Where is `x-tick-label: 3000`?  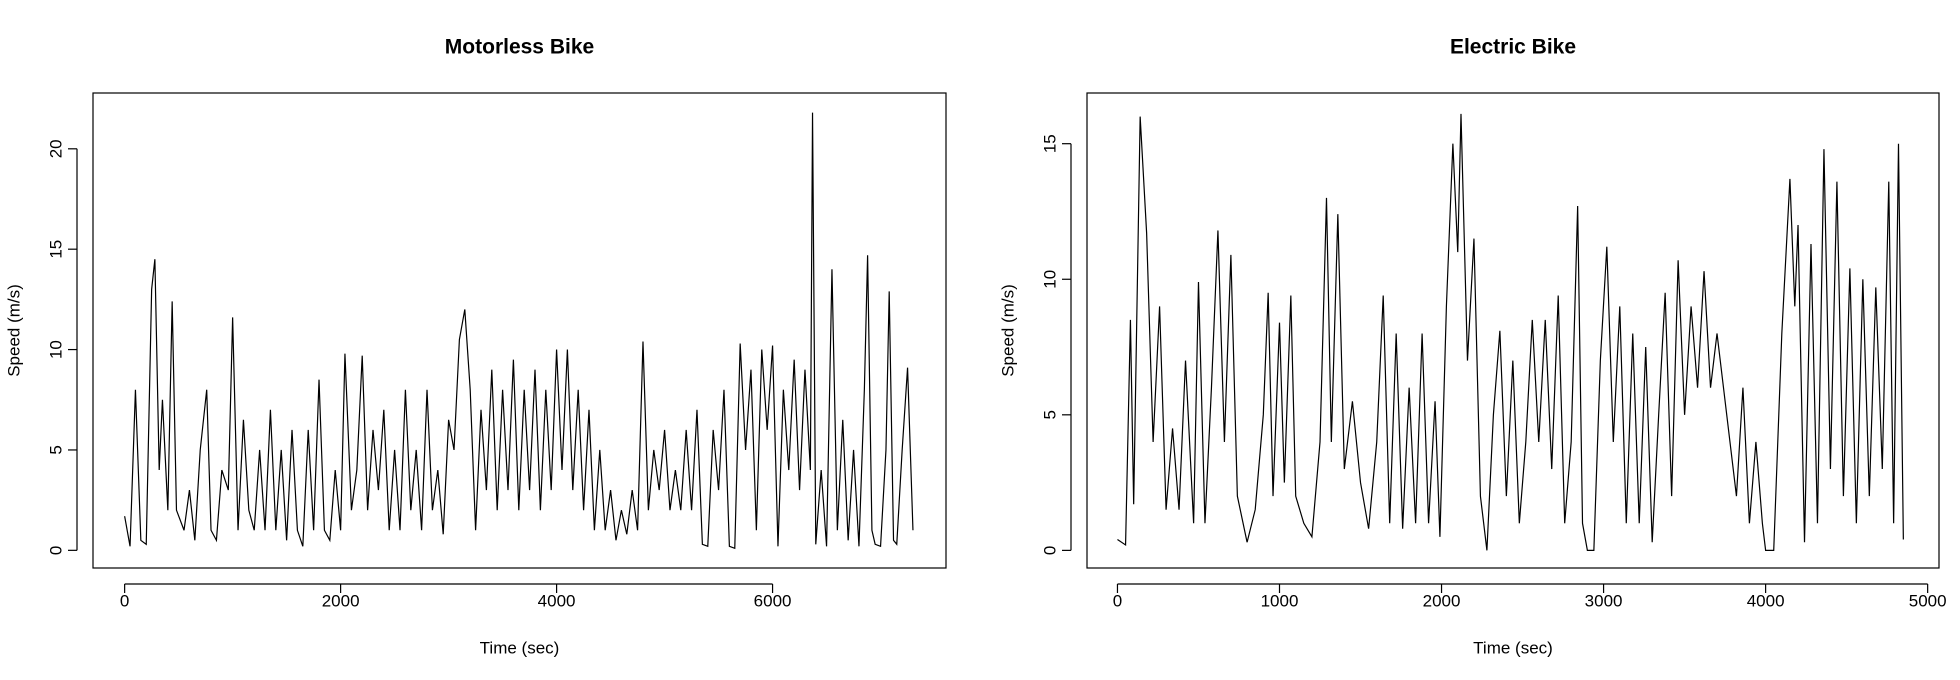 x-tick-label: 3000 is located at coordinates (1604, 600).